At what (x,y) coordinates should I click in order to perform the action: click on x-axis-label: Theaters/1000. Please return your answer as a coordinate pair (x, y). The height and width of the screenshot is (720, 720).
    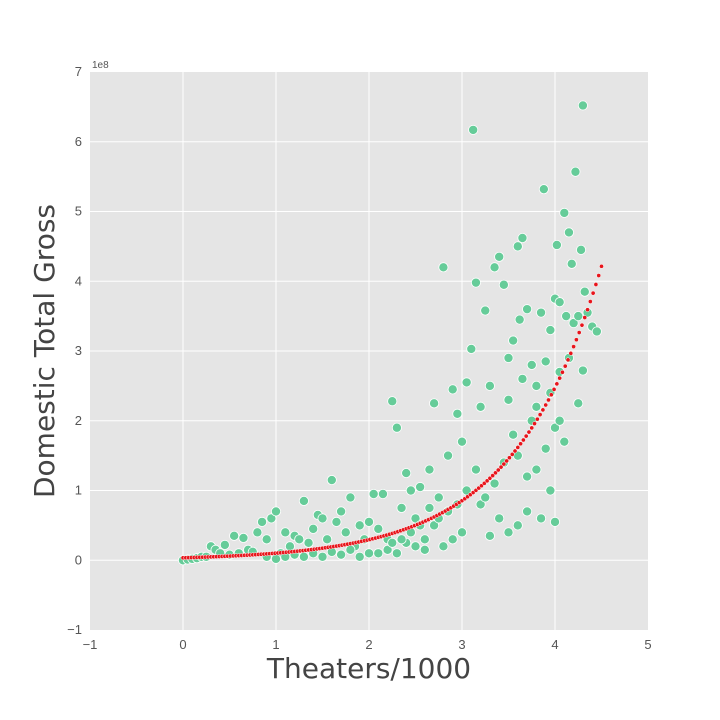
    Looking at the image, I should click on (368, 668).